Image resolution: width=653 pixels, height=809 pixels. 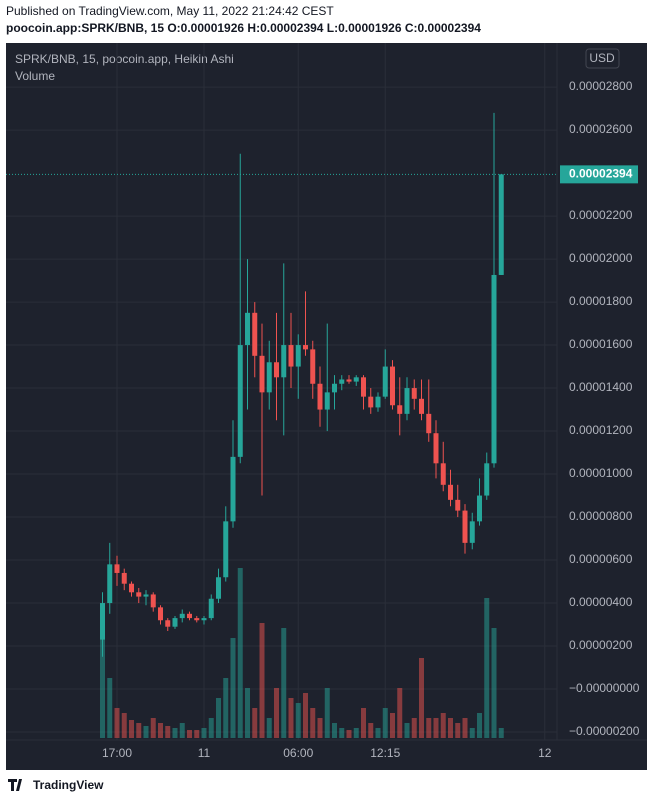 I want to click on y-tick-label: −0.00000000, so click(x=604, y=688).